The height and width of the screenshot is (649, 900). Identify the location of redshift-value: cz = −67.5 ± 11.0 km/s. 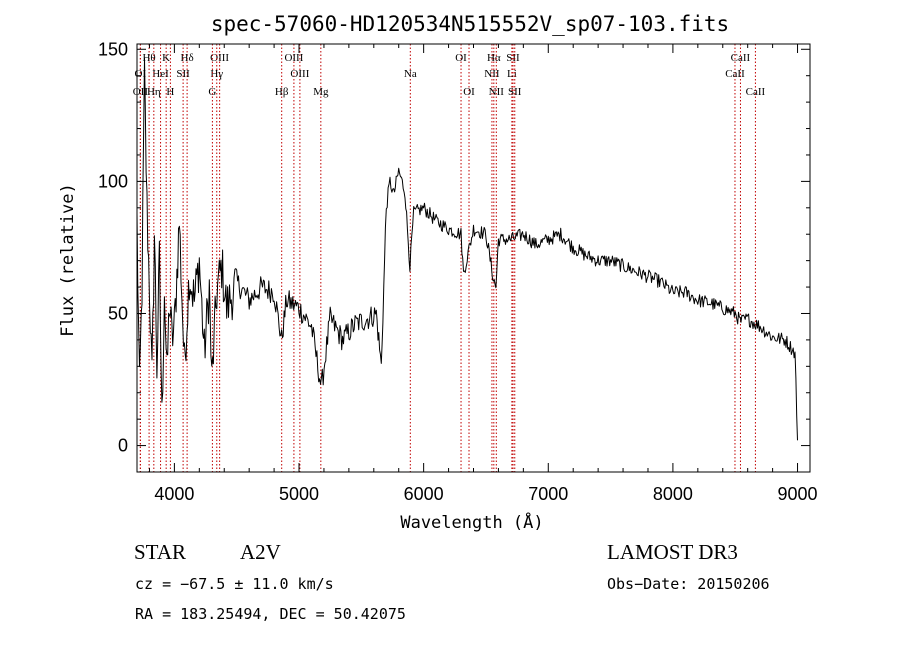
(234, 584).